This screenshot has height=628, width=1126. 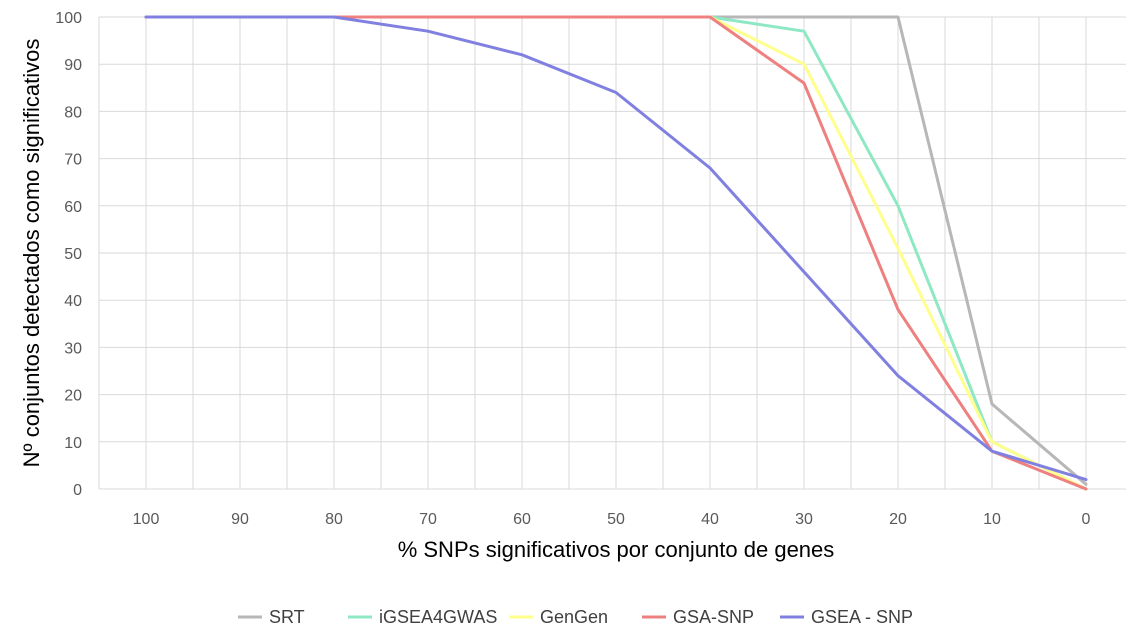 I want to click on legend-label: GenGen, so click(x=574, y=617).